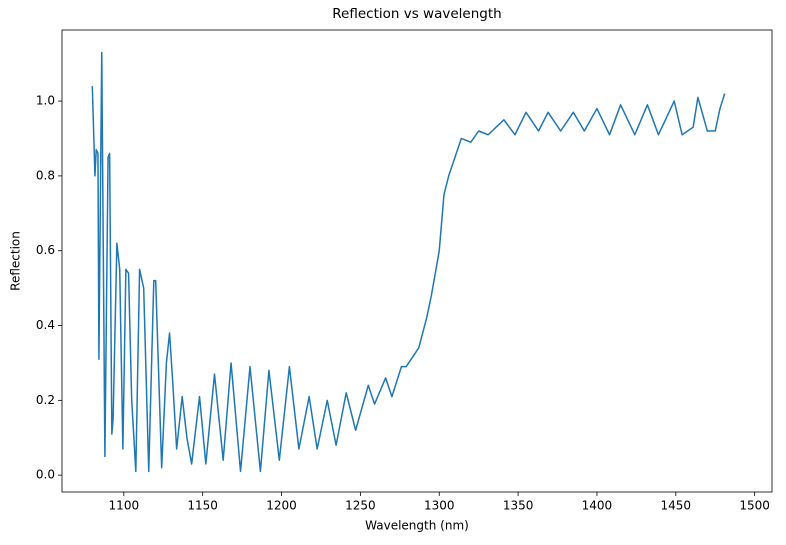 This screenshot has width=786, height=545. What do you see at coordinates (45, 475) in the screenshot?
I see `y-tick-label: 0.0` at bounding box center [45, 475].